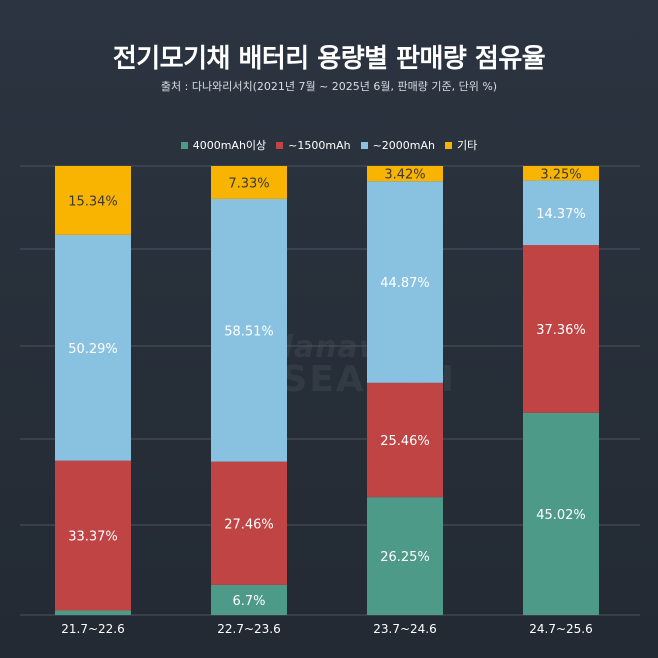 The height and width of the screenshot is (658, 658). What do you see at coordinates (404, 145) in the screenshot?
I see `legend-label-2000: ~2000mAh` at bounding box center [404, 145].